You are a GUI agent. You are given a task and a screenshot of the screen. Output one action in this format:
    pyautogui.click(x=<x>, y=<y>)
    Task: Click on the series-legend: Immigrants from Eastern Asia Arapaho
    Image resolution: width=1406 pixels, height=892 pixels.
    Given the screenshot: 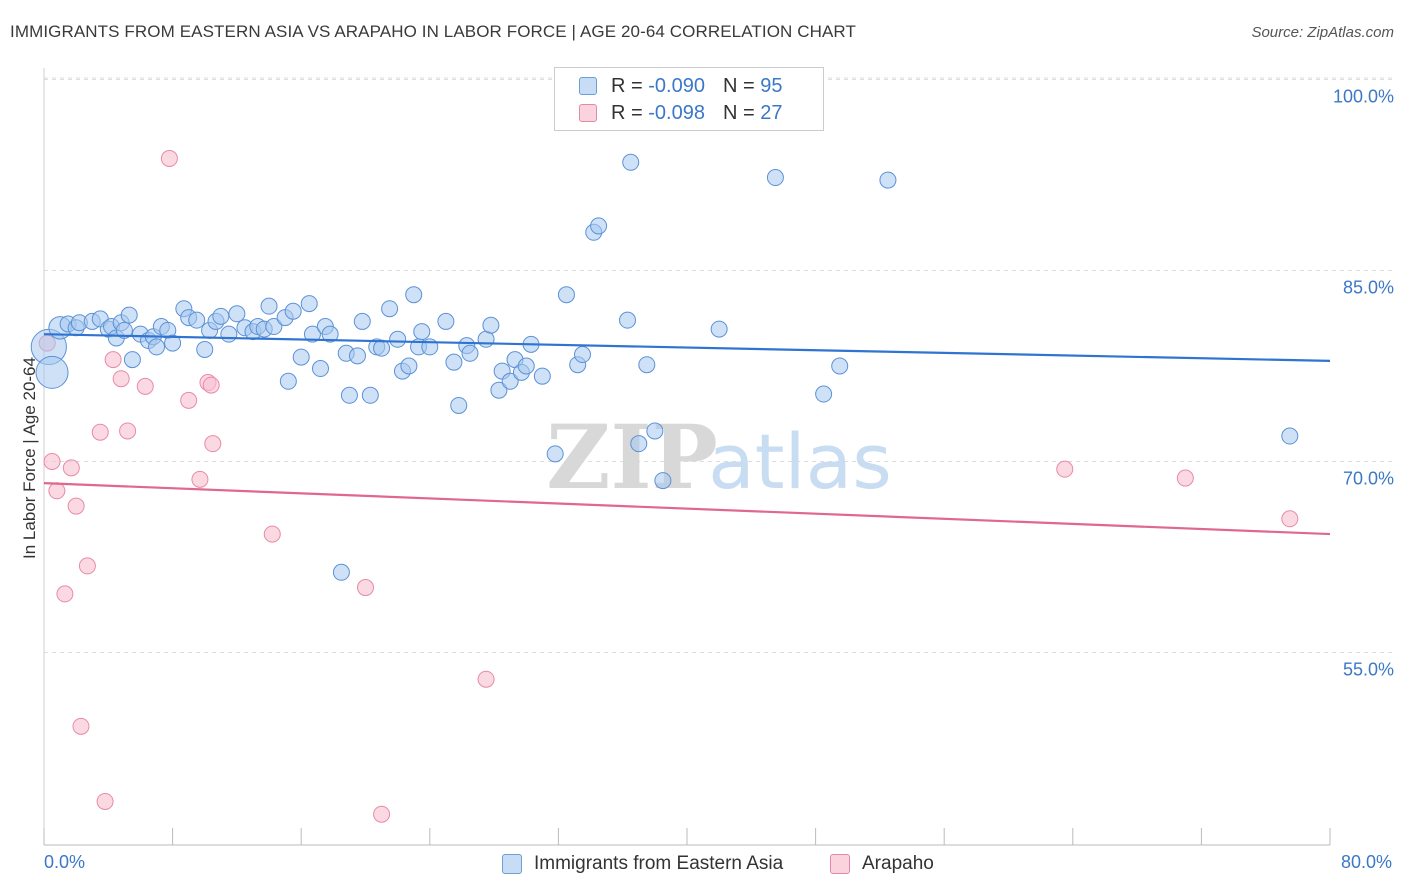 What is the action you would take?
    pyautogui.click(x=703, y=865)
    